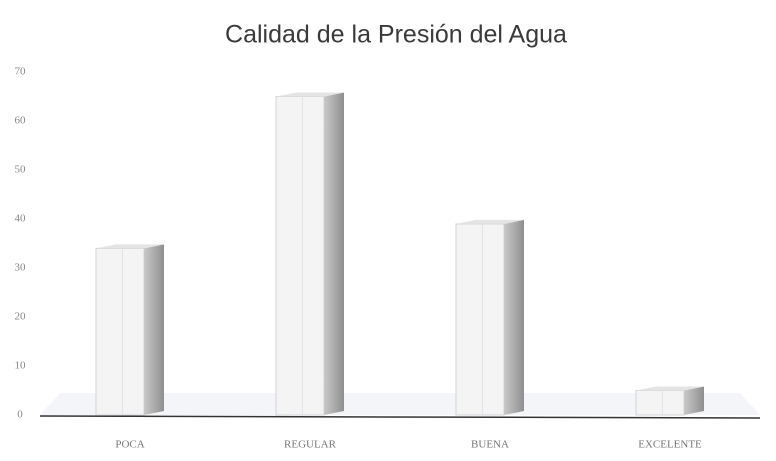 This screenshot has width=776, height=461. I want to click on y-tick-label: 10, so click(21, 366).